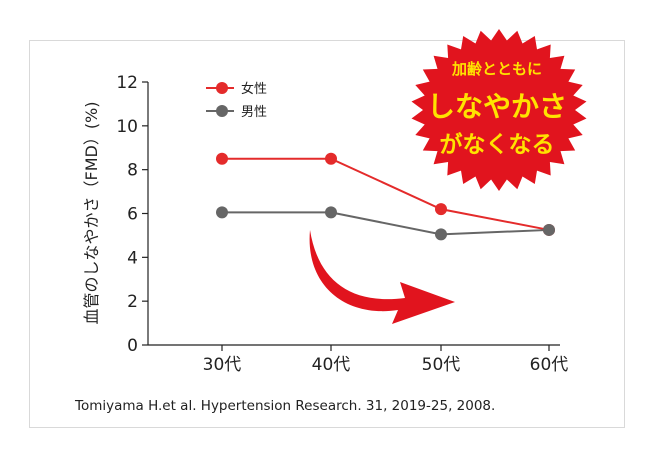  What do you see at coordinates (254, 112) in the screenshot?
I see `legend-label: 男性` at bounding box center [254, 112].